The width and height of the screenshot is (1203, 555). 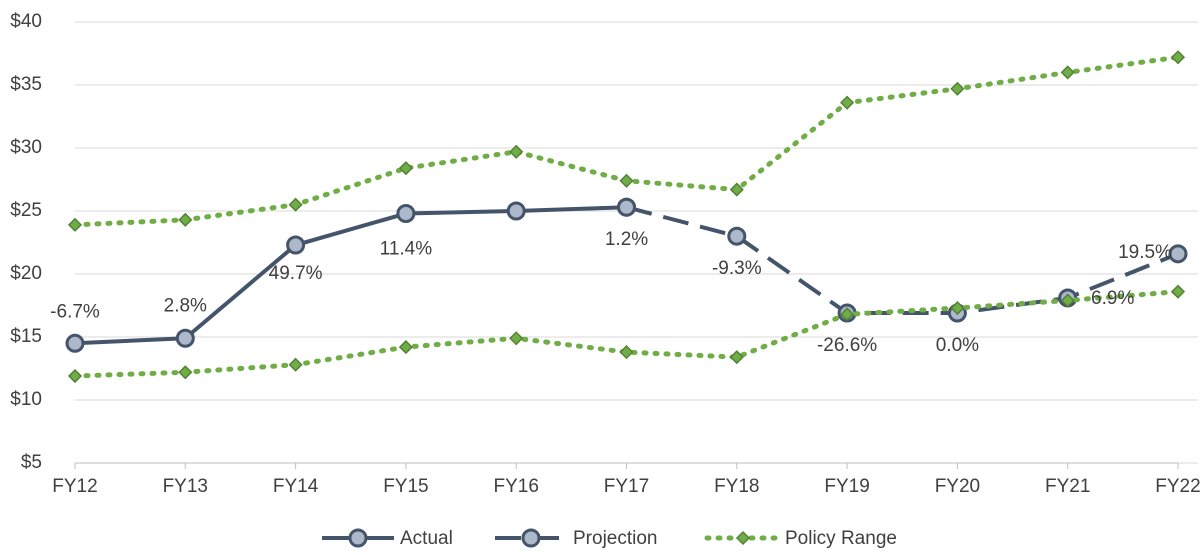 What do you see at coordinates (1112, 298) in the screenshot?
I see `growth-label: 6.9%` at bounding box center [1112, 298].